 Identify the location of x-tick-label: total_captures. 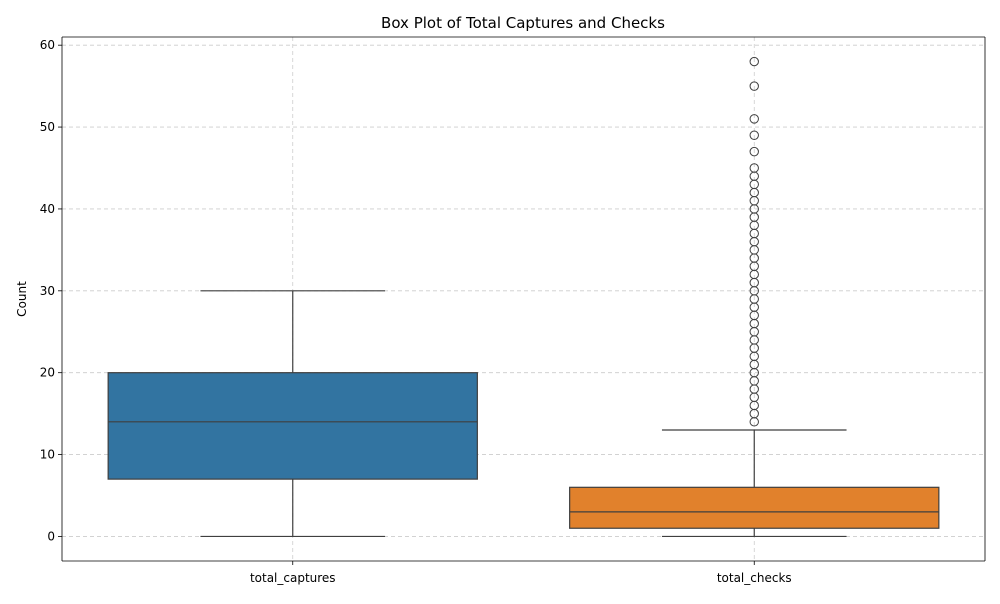
(293, 578).